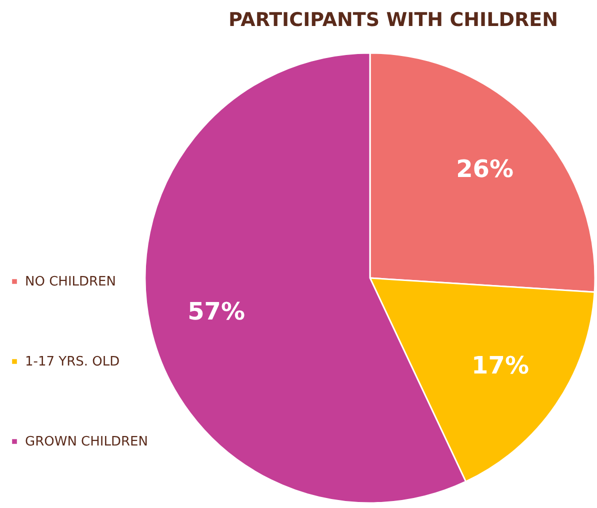 The image size is (597, 508). I want to click on legend-label: NO CHILDREN, so click(70, 282).